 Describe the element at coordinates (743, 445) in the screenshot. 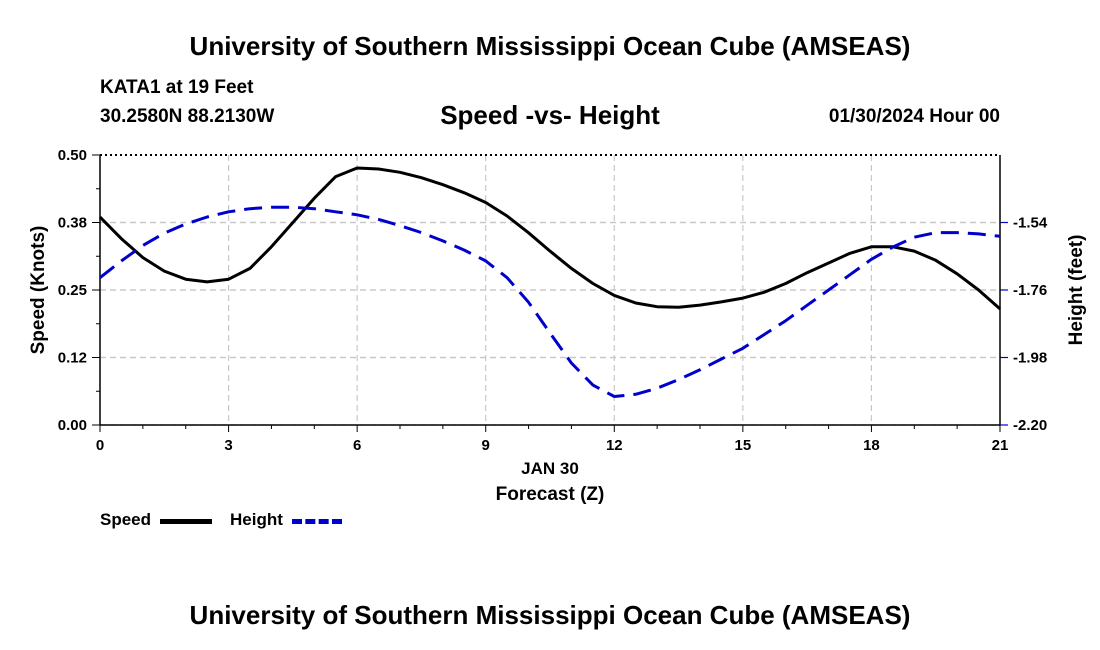

I see `x-tick-label: 15` at that location.